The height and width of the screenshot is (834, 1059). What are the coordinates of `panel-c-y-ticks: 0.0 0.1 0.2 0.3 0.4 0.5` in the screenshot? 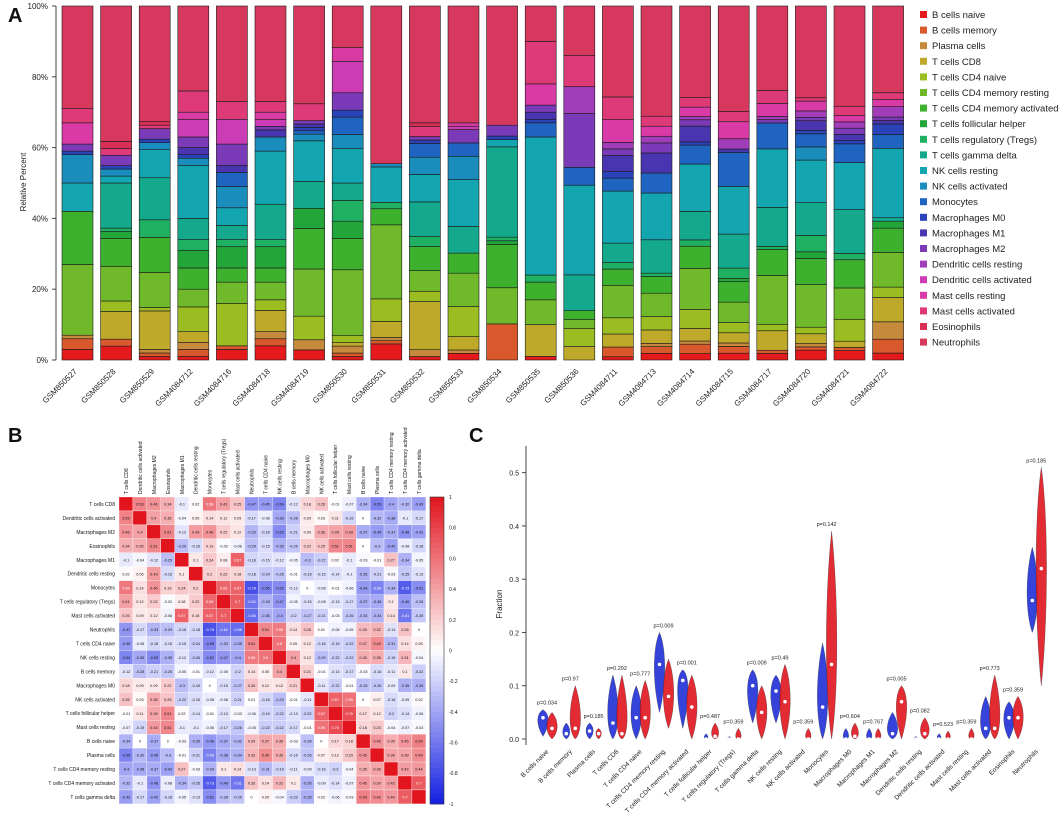 It's located at (517, 607).